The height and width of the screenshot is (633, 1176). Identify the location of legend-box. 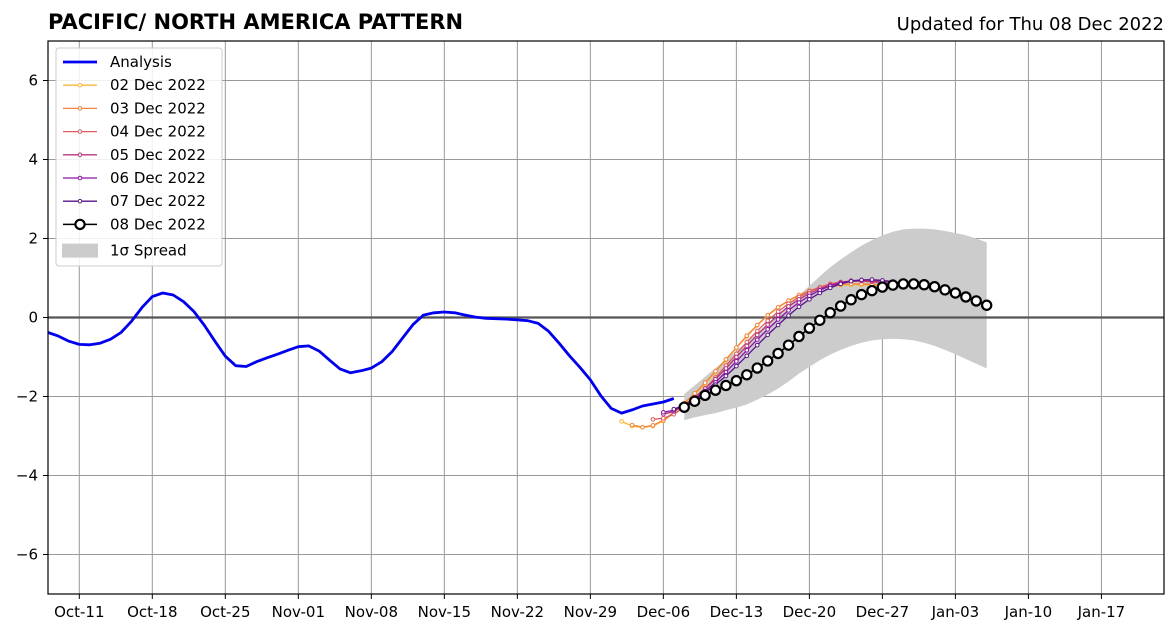
(139, 157).